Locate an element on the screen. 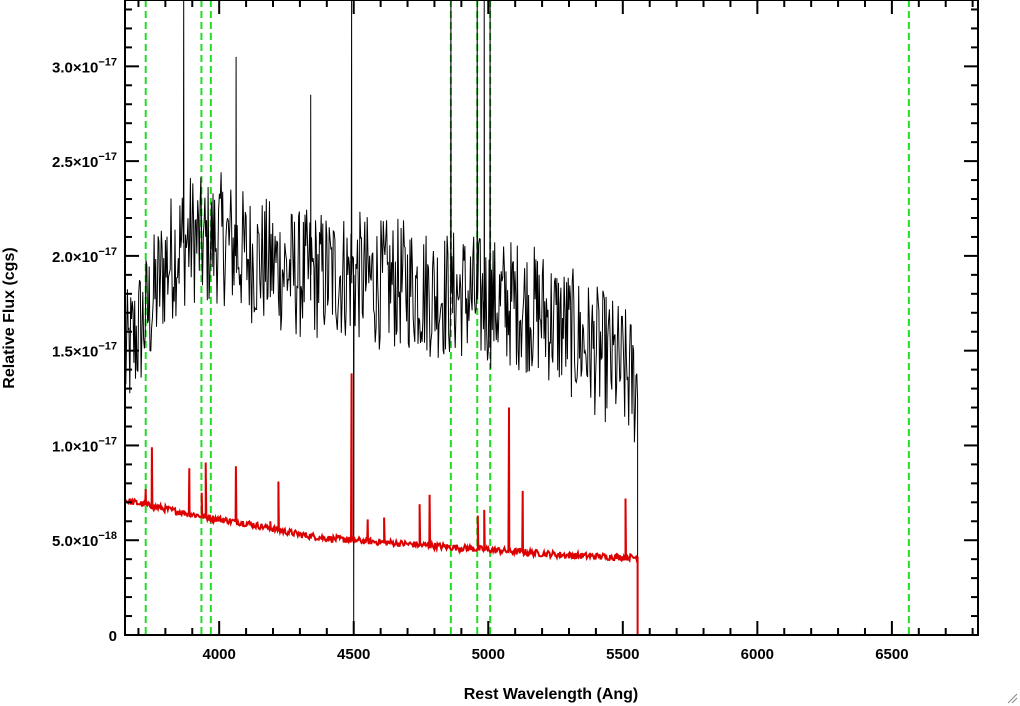  y-tick-label: 1.5×10⁻¹⁷ is located at coordinates (84, 351).